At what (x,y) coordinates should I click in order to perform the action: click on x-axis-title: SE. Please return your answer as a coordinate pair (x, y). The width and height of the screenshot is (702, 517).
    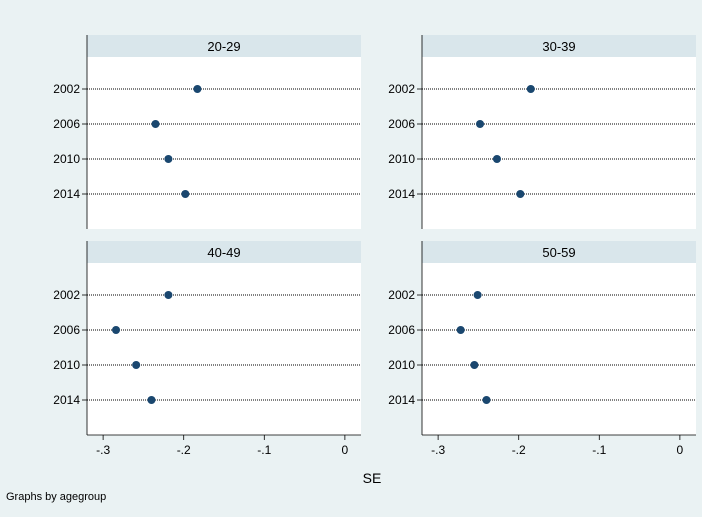
    Looking at the image, I should click on (372, 478).